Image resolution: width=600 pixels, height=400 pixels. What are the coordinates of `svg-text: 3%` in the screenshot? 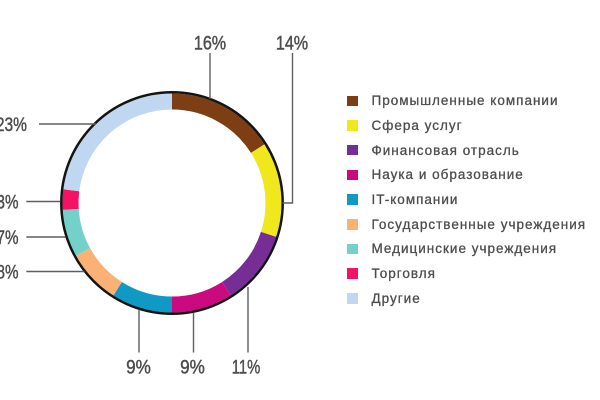 It's located at (9, 202).